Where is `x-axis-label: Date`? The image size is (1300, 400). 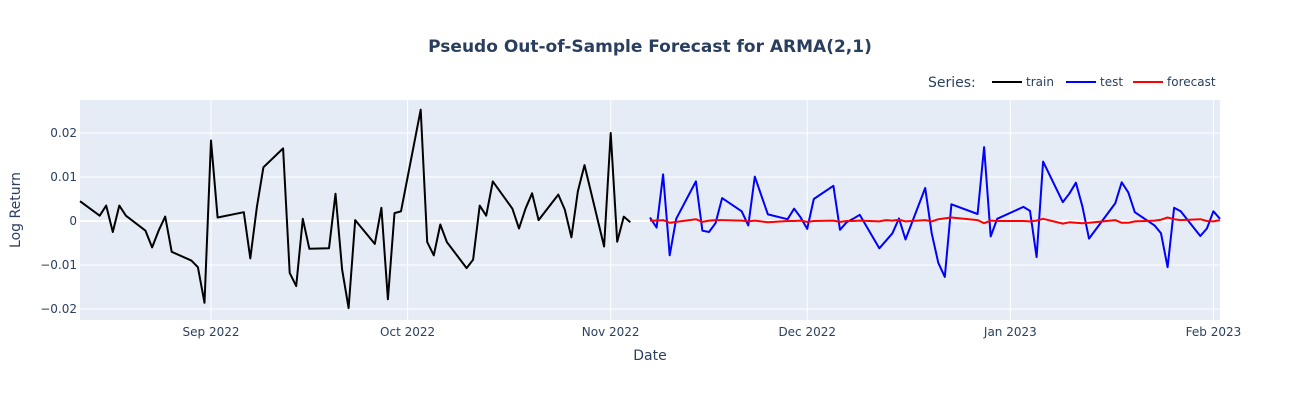
x-axis-label: Date is located at coordinates (649, 356).